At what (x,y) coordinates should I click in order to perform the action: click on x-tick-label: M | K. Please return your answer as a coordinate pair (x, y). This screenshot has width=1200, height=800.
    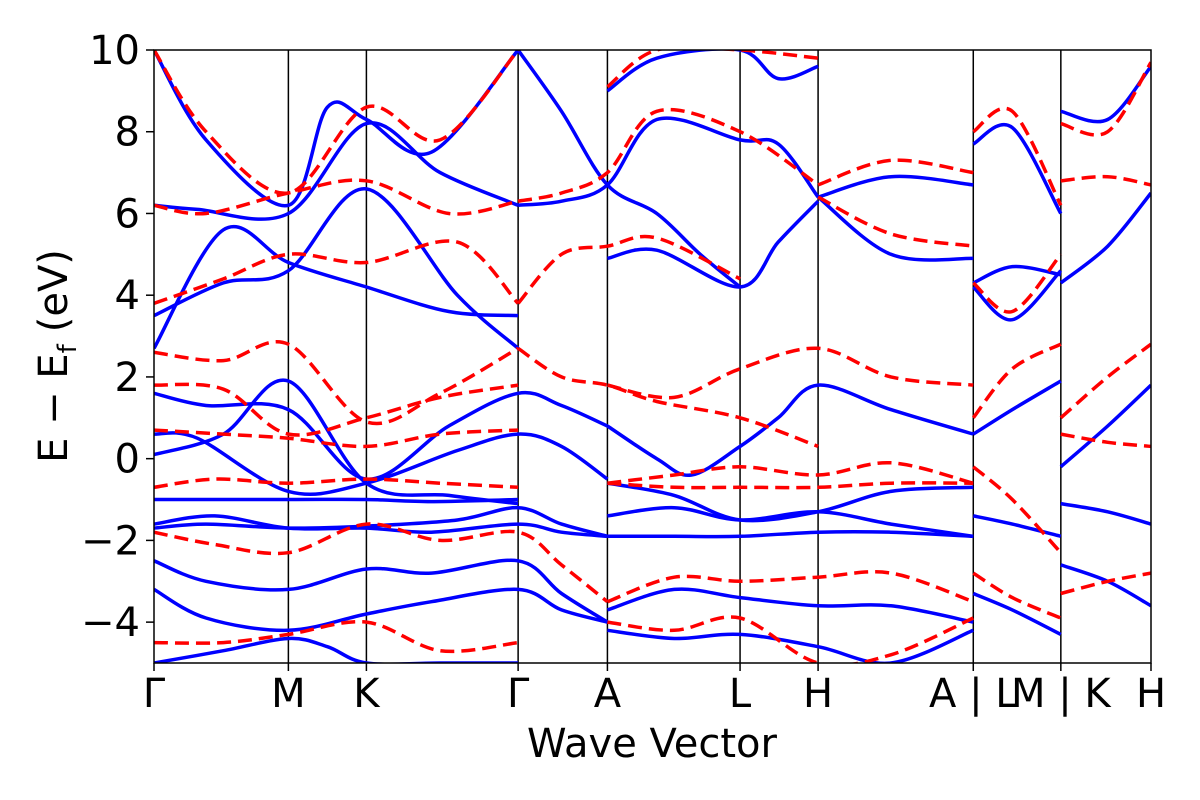
    Looking at the image, I should click on (1061, 694).